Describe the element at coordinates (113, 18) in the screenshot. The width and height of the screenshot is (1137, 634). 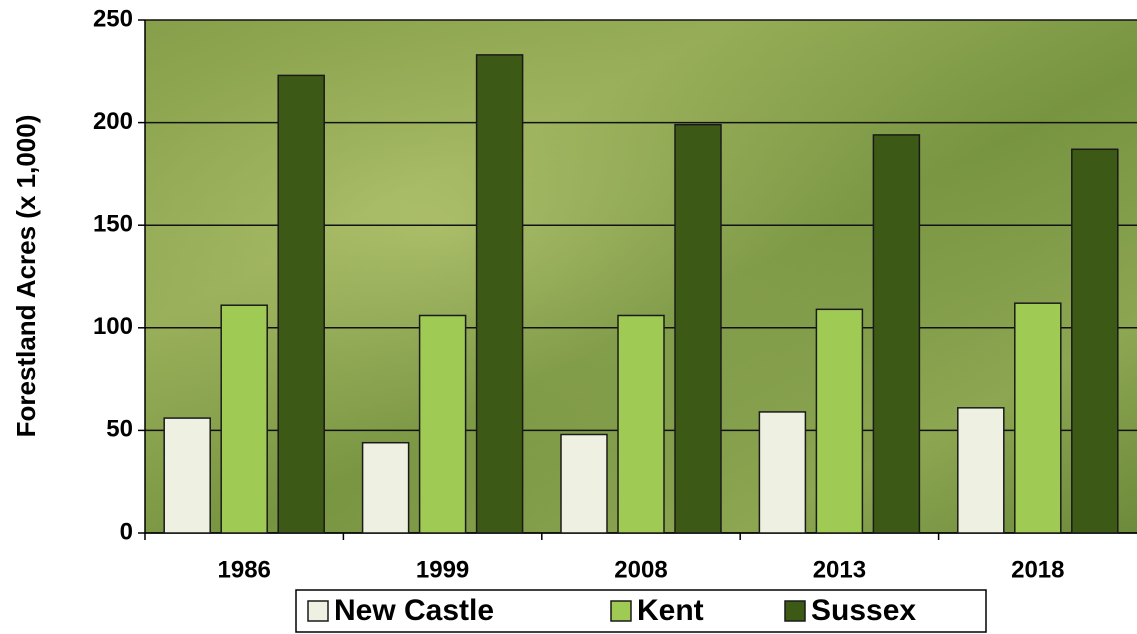
I see `y-tick-label: 250` at that location.